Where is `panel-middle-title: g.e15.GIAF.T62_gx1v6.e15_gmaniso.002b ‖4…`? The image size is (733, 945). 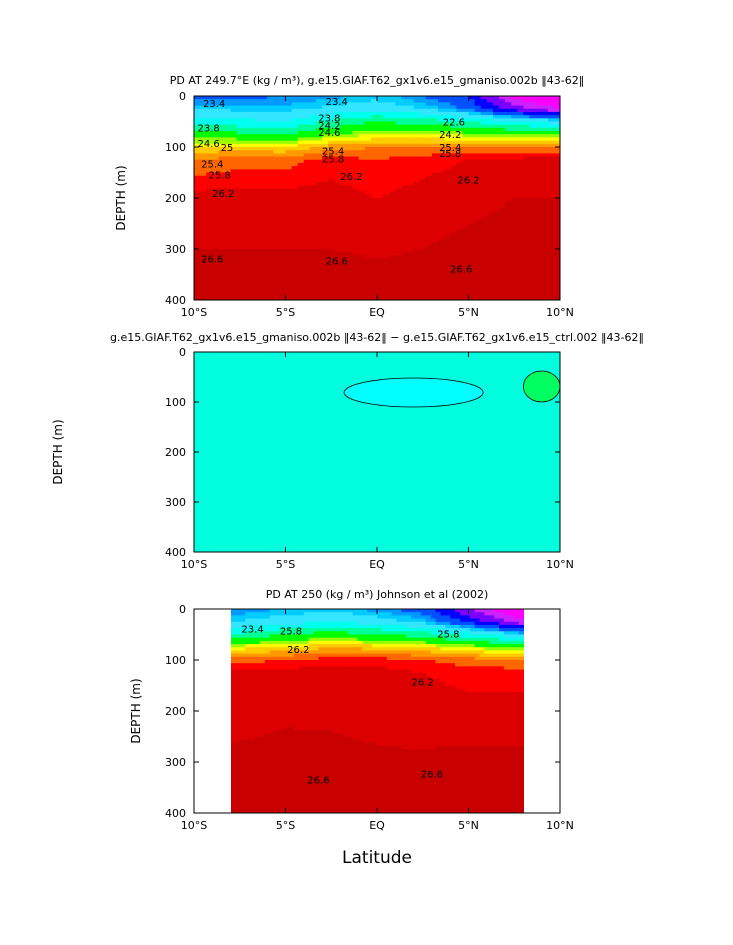
panel-middle-title: g.e15.GIAF.T62_gx1v6.e15_gmaniso.002b ‖4… is located at coordinates (377, 337).